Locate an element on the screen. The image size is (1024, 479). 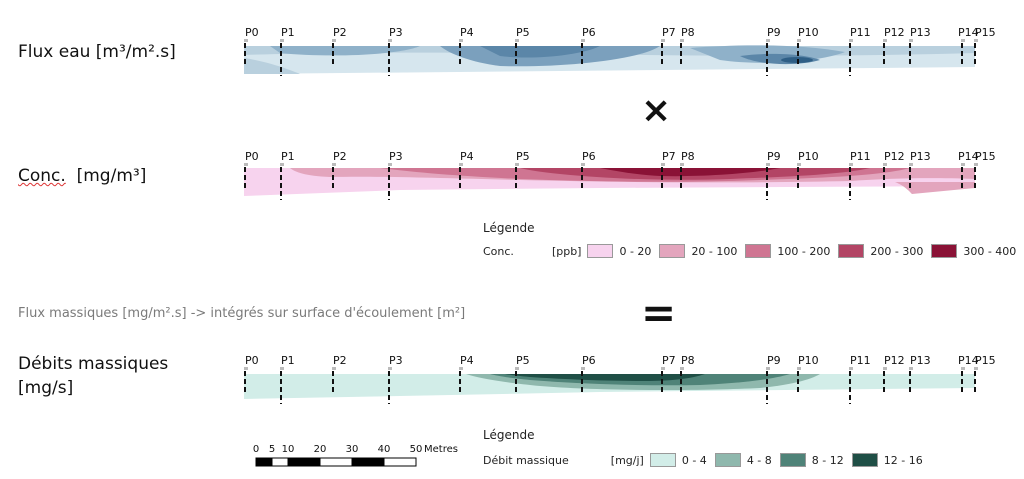
scale-bar: 0 5 10 20 30 40 50 Metres is located at coordinates (355, 455).